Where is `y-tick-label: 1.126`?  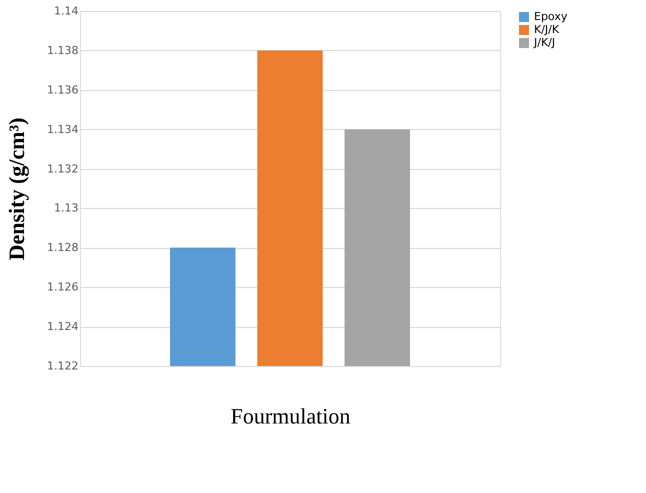
y-tick-label: 1.126 is located at coordinates (62, 287).